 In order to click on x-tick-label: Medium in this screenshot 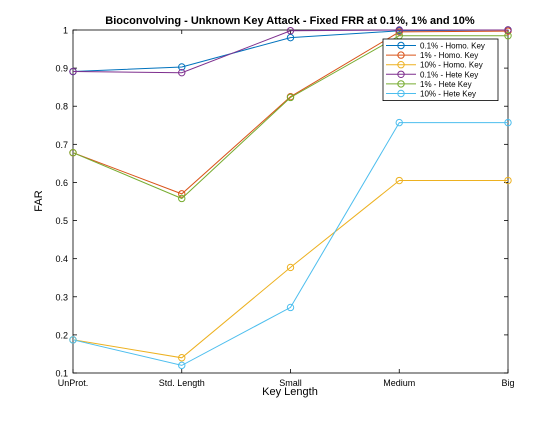, I will do `click(399, 383)`.